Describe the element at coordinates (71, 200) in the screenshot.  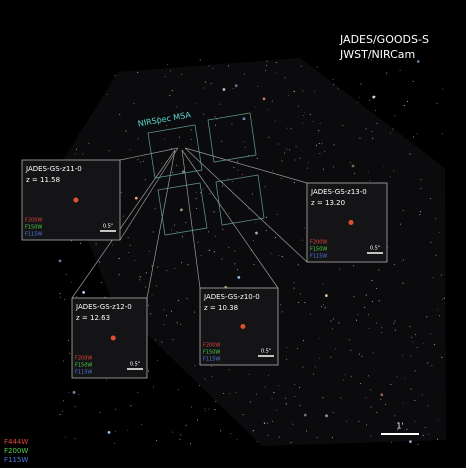
I see `inset-frame` at that location.